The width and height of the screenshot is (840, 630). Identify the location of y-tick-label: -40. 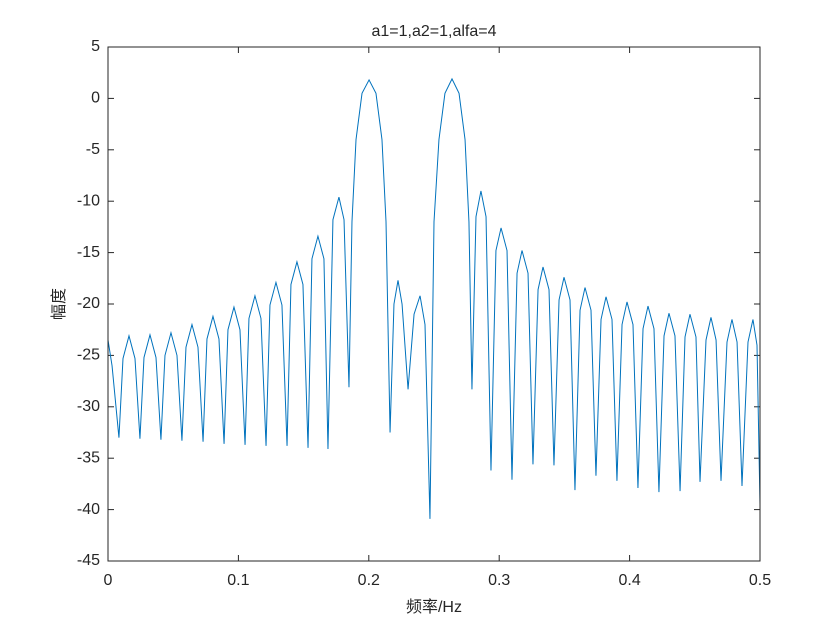
(88, 509).